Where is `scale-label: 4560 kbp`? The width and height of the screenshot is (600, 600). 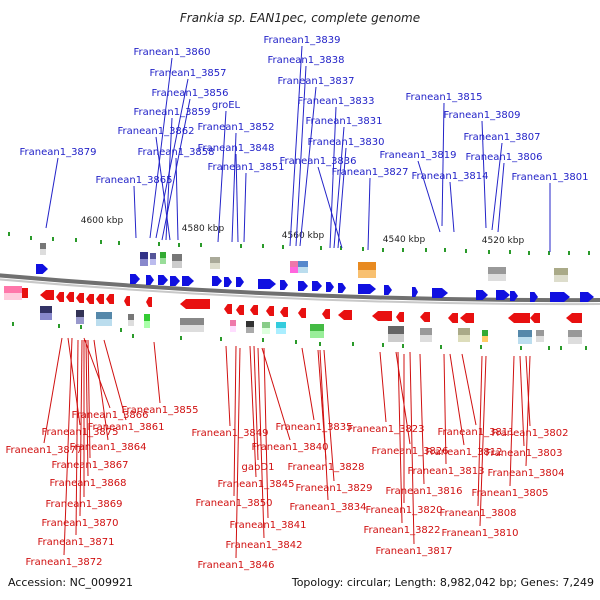
scale-label: 4560 kbp is located at coordinates (303, 236).